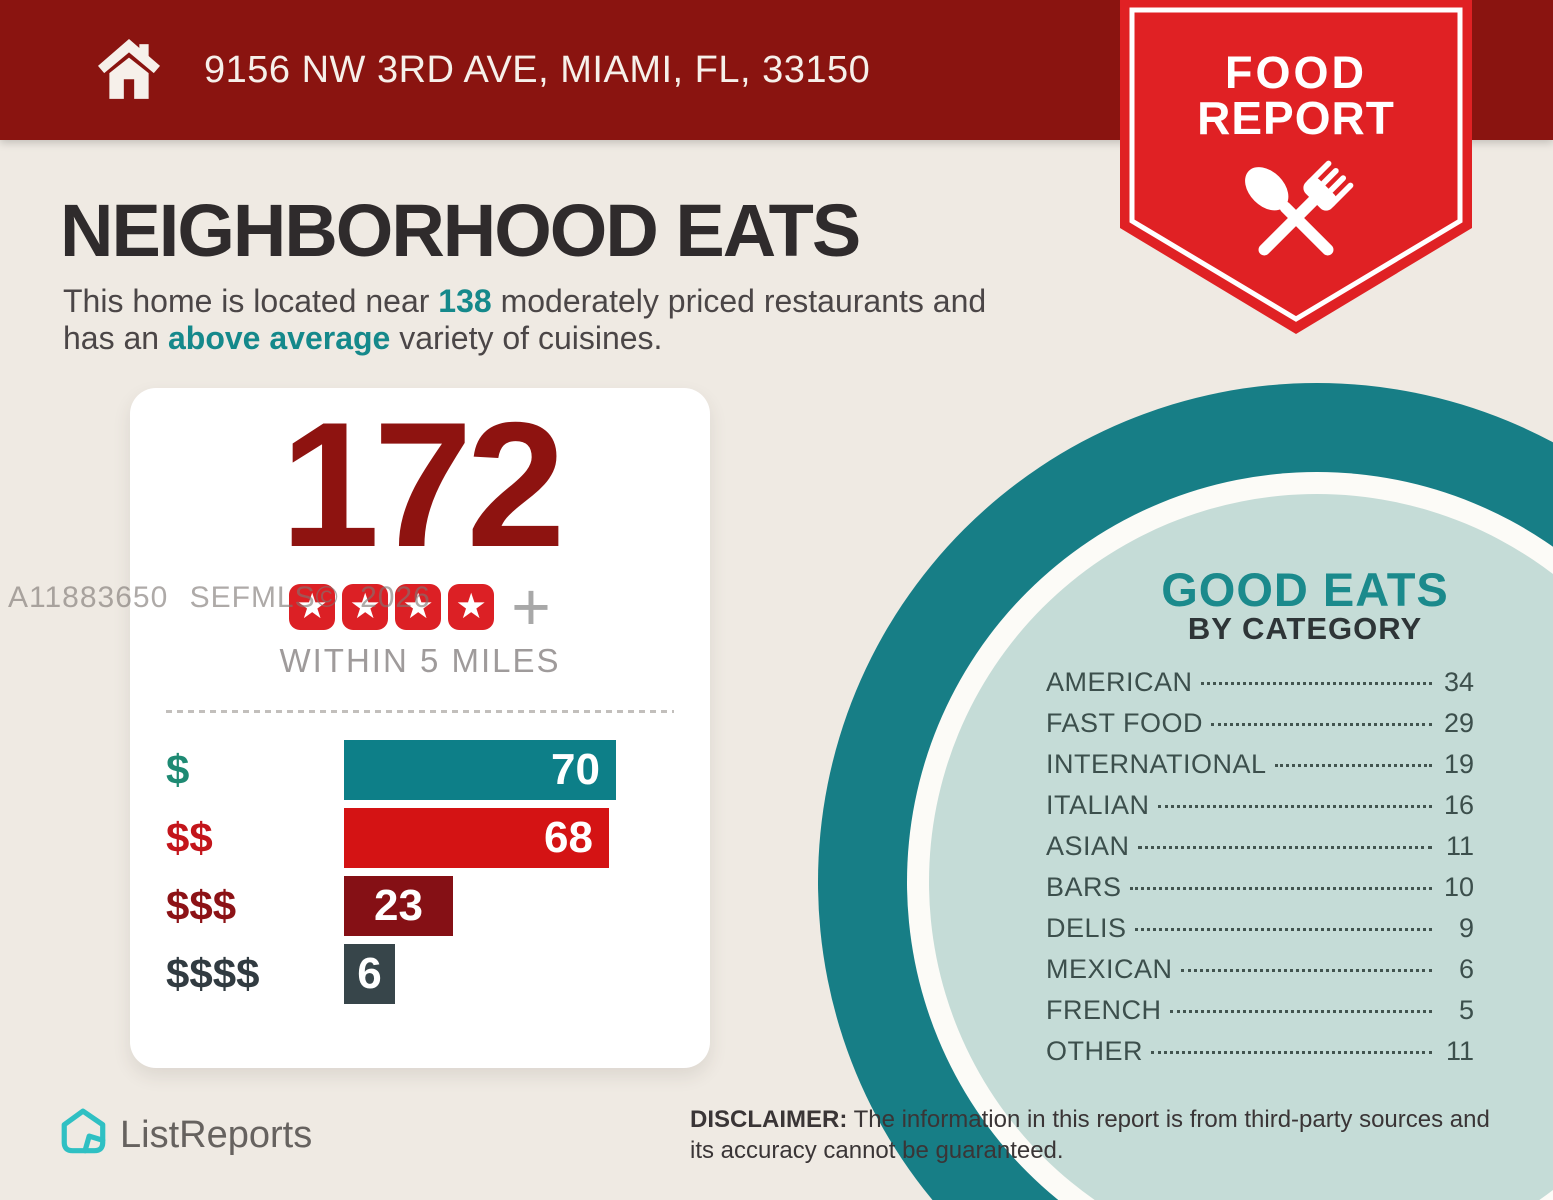  Describe the element at coordinates (465, 301) in the screenshot. I see `restaurant-count: 138` at that location.